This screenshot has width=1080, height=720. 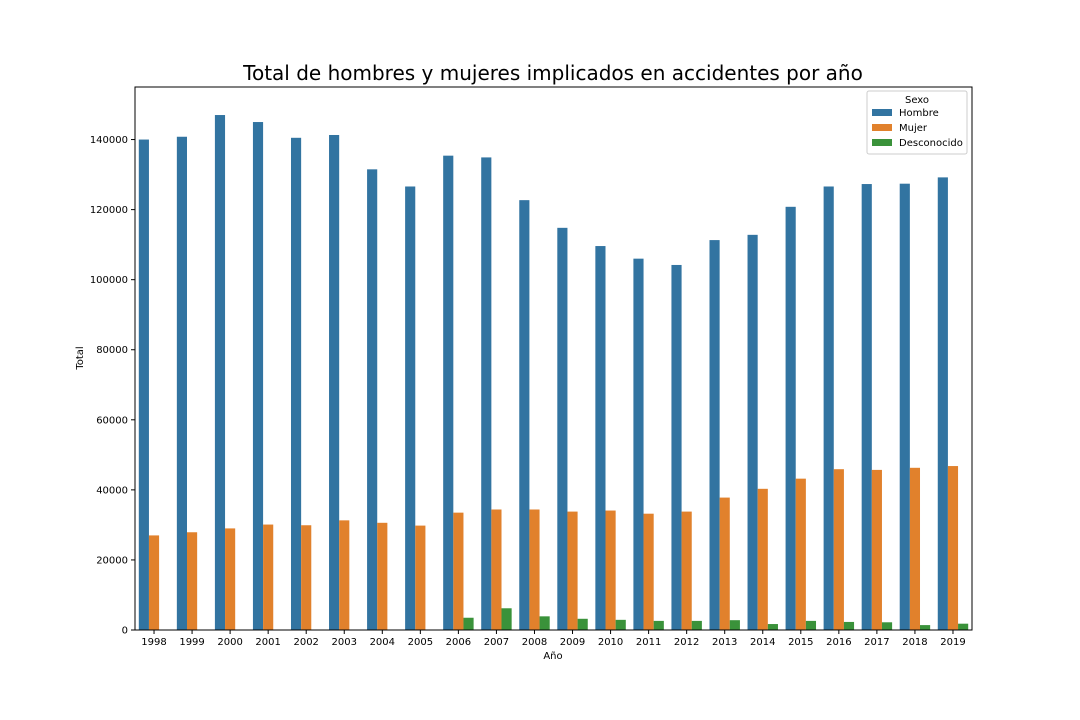 I want to click on bar-mujer-2014, so click(x=762, y=559).